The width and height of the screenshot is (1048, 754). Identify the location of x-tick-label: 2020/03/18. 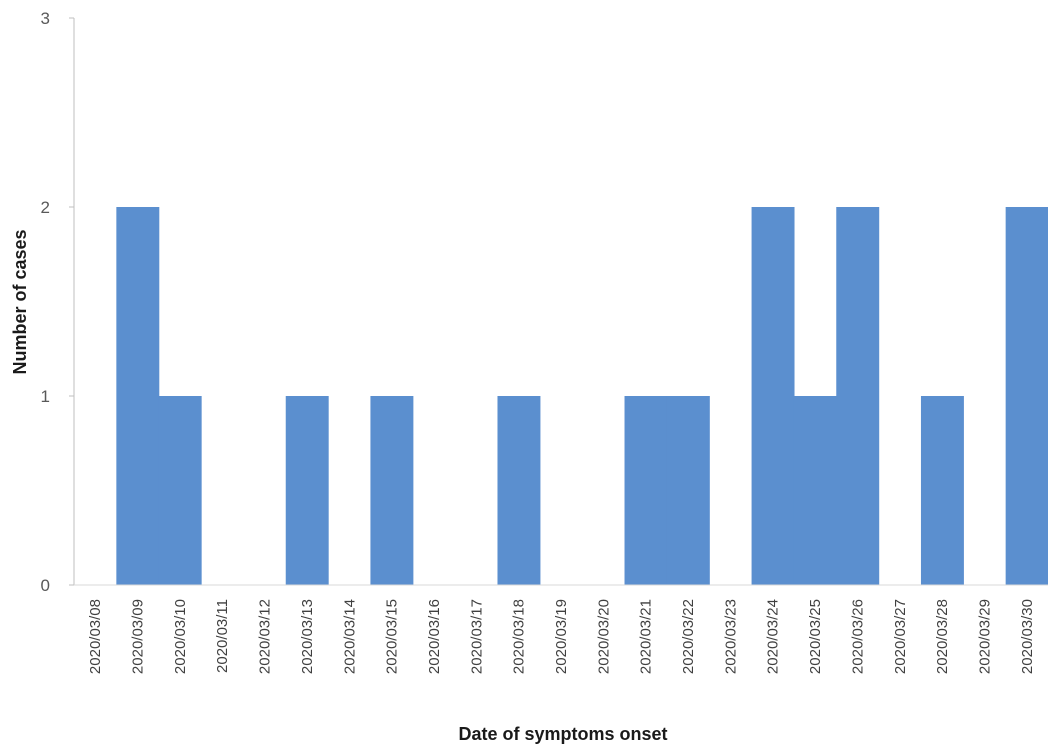
(519, 636).